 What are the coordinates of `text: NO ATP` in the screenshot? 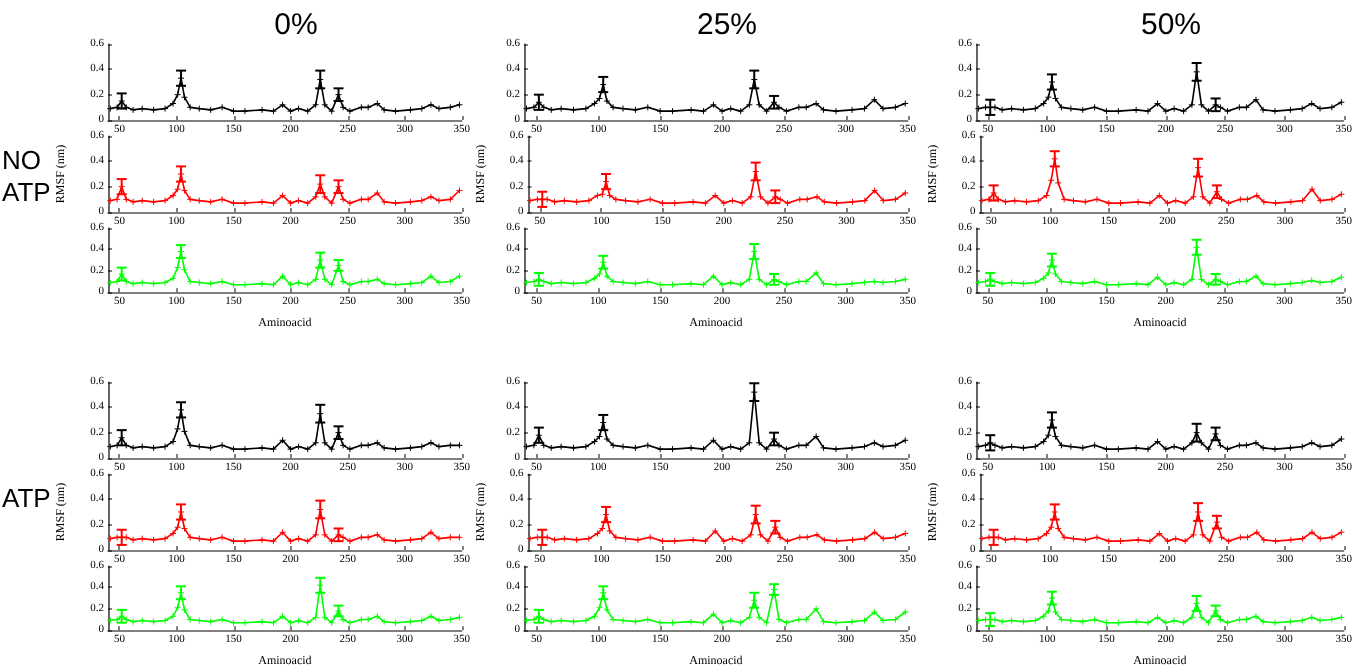 It's located at (26, 176).